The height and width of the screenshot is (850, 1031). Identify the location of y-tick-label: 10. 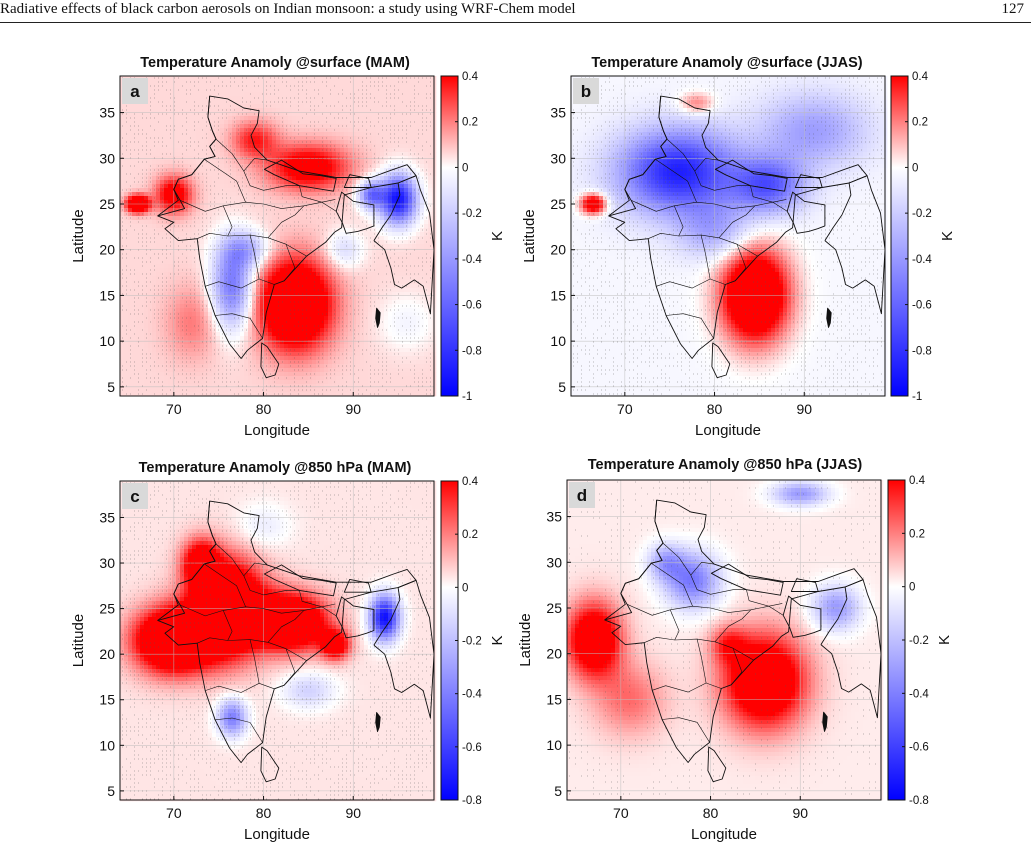
(558, 341).